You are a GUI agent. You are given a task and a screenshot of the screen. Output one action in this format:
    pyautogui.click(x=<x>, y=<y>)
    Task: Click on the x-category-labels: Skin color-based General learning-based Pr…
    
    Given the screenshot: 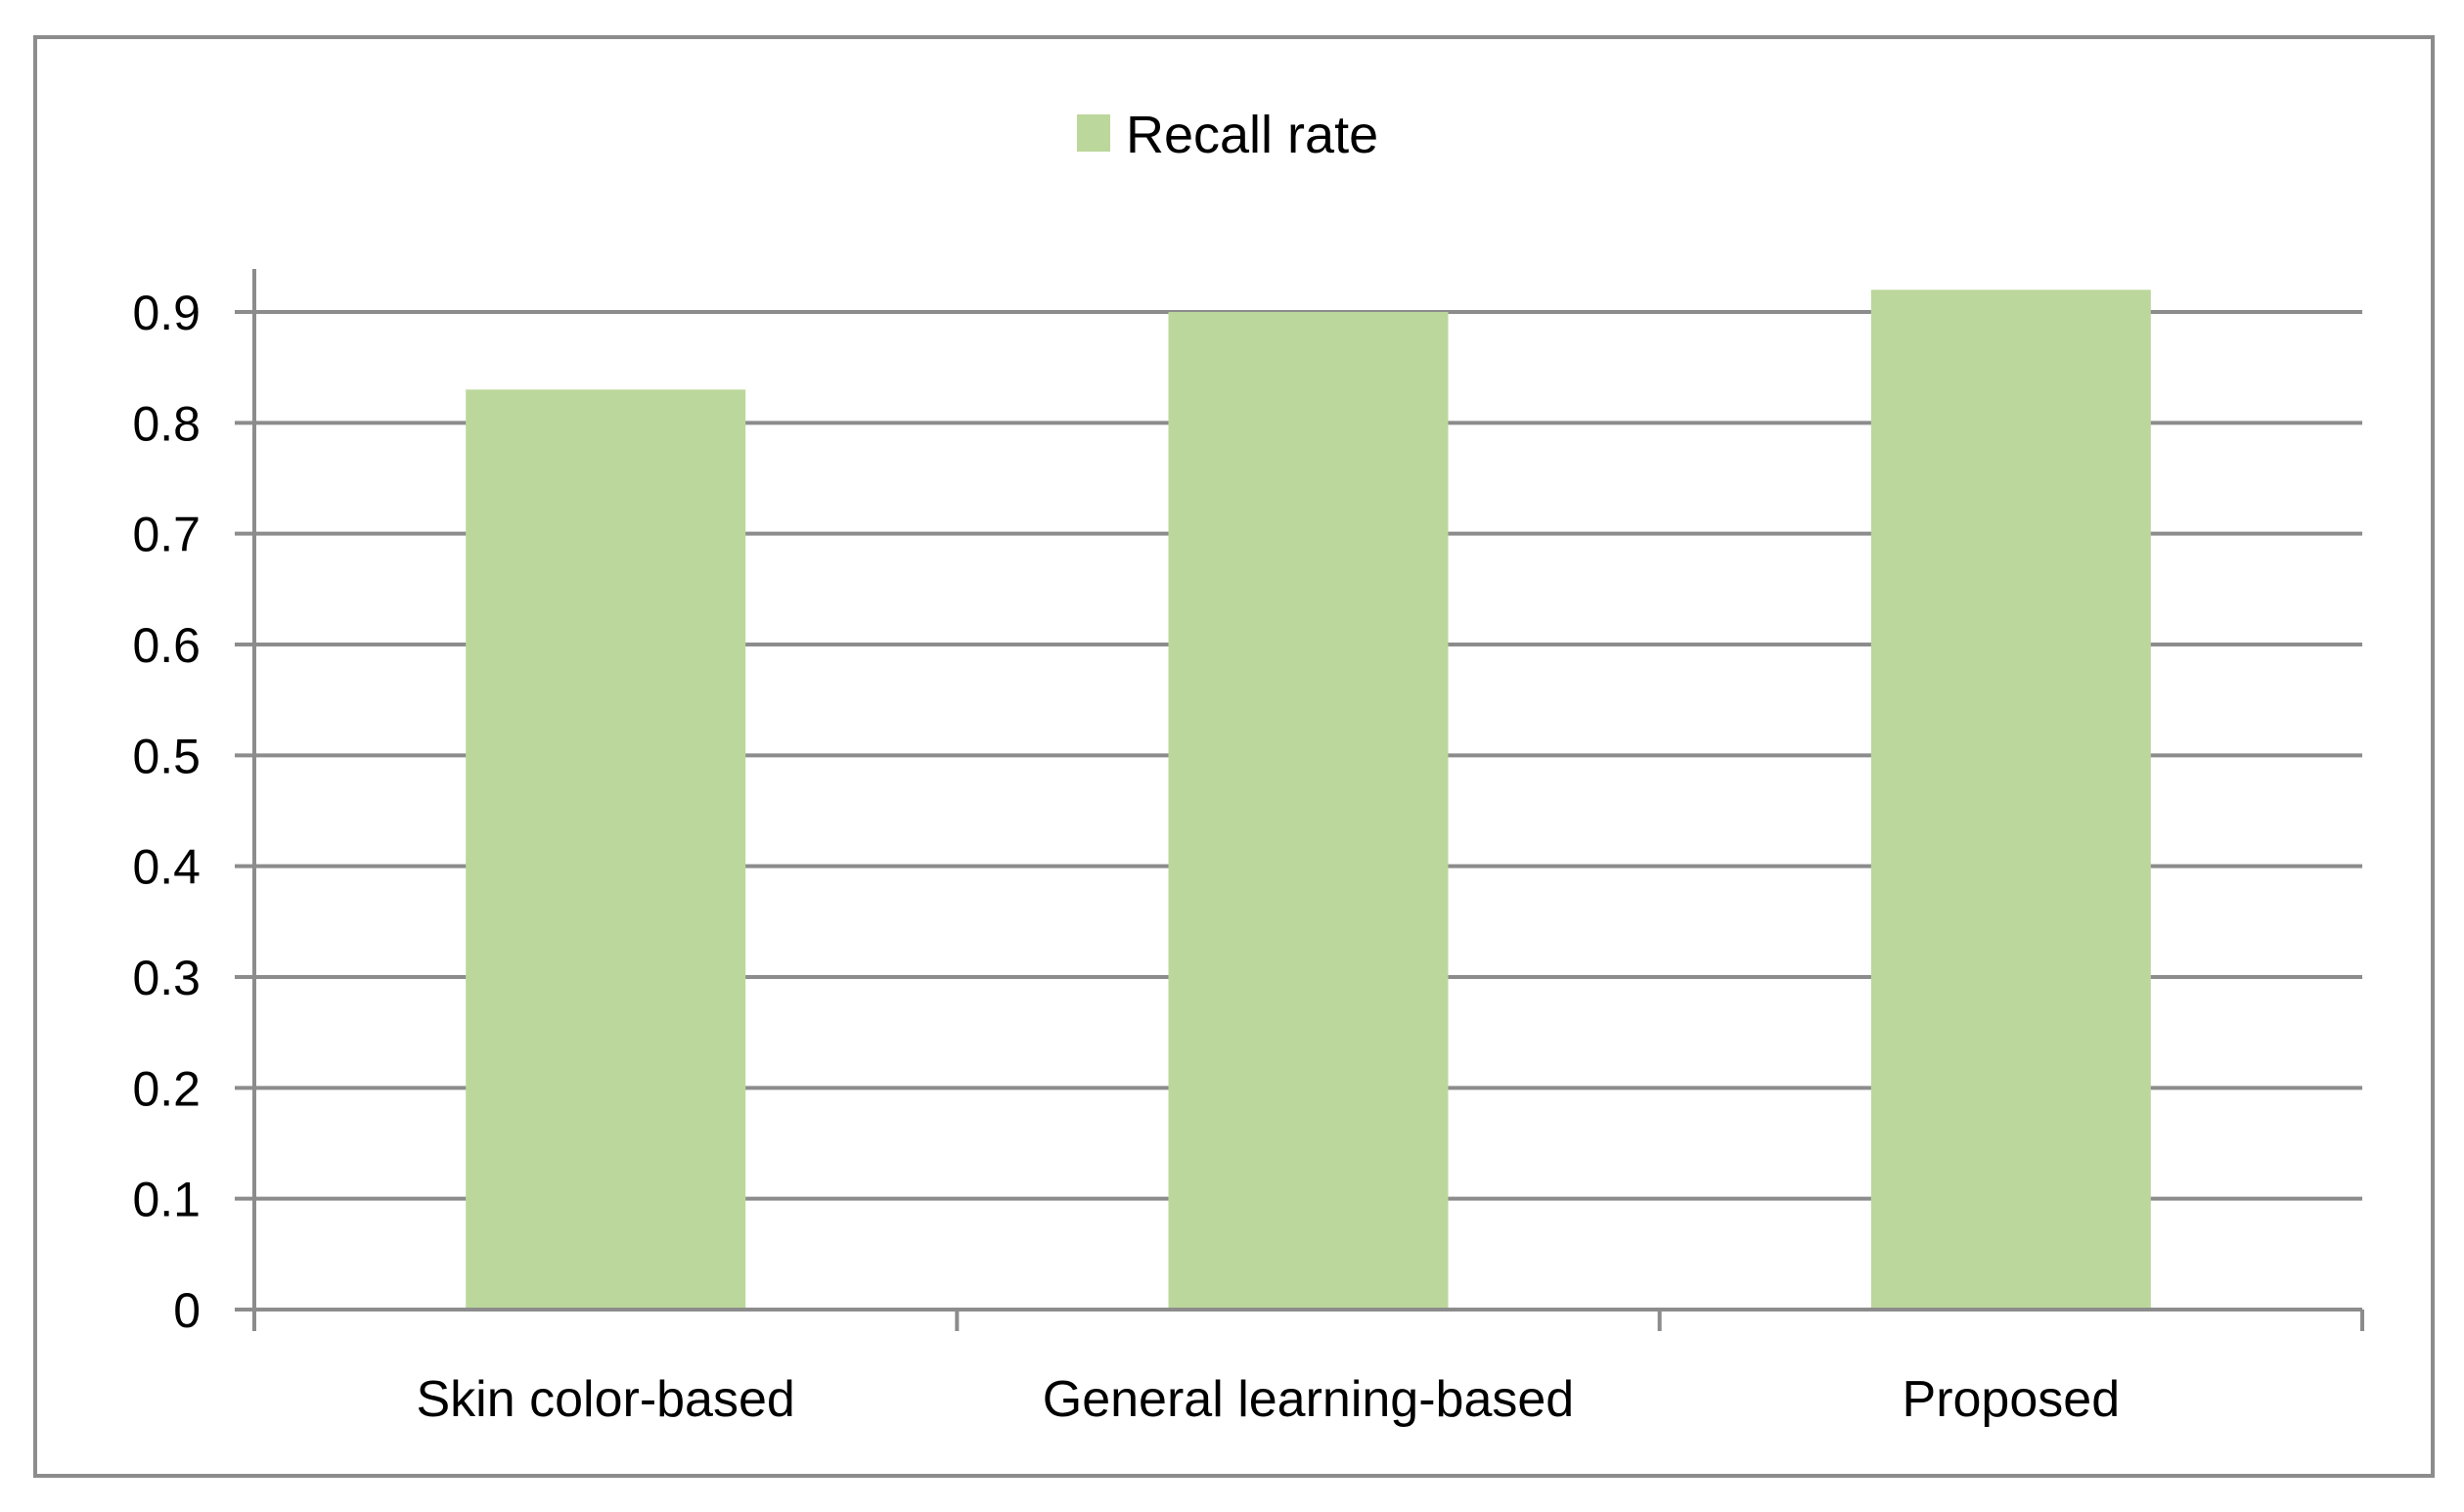 What is the action you would take?
    pyautogui.click(x=1269, y=1400)
    